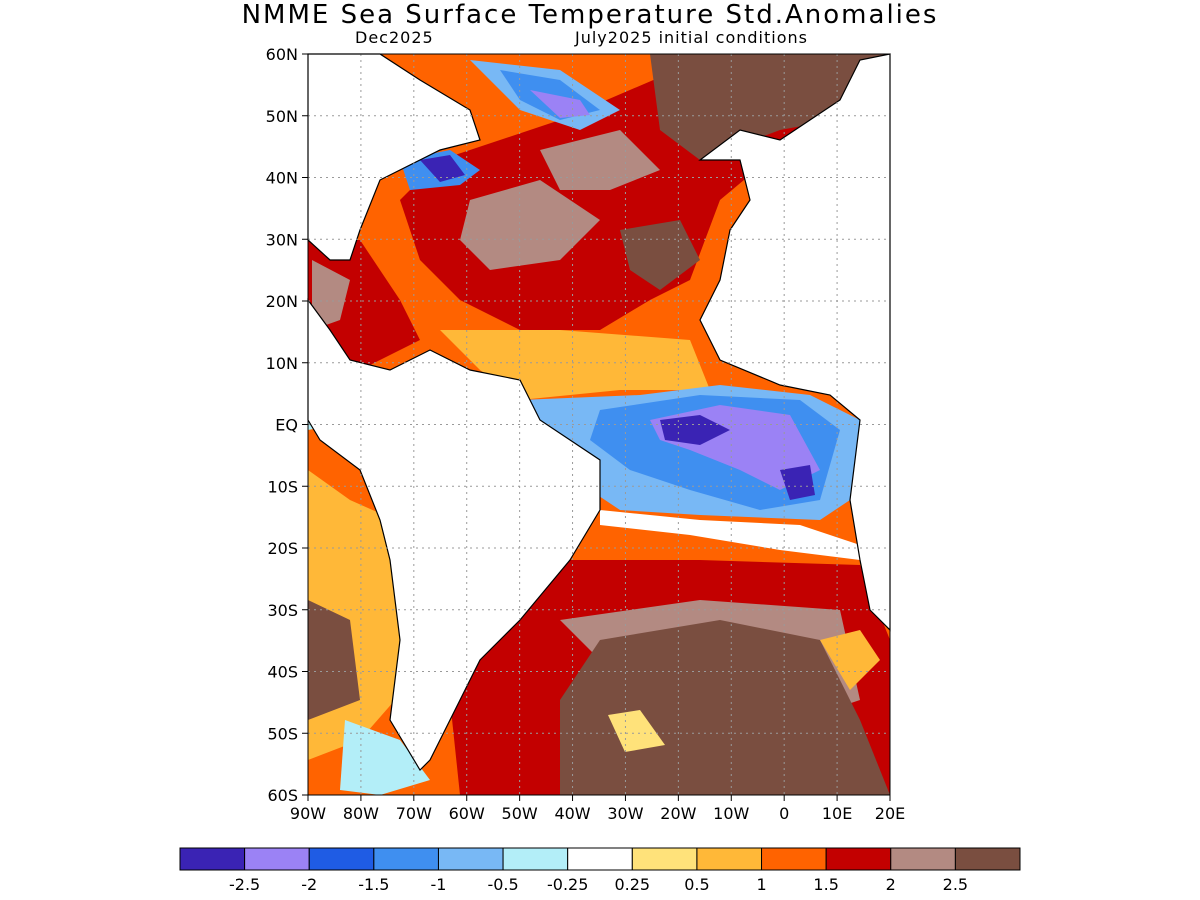 The width and height of the screenshot is (1200, 900). What do you see at coordinates (784, 813) in the screenshot?
I see `lon-label: 0` at bounding box center [784, 813].